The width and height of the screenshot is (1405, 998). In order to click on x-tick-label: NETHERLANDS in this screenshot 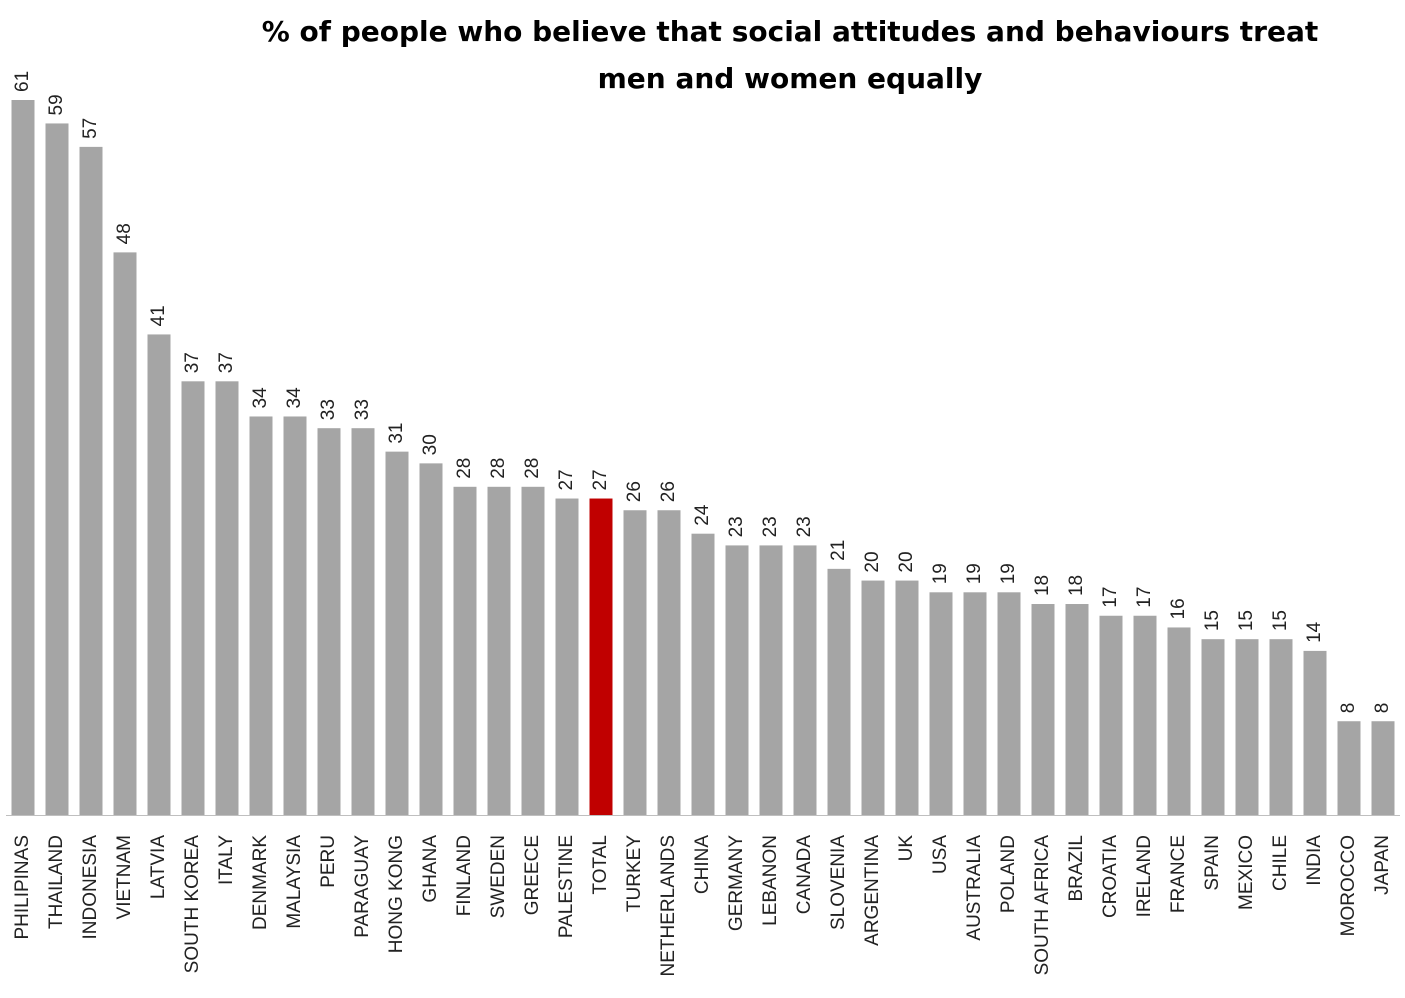, I will do `click(668, 905)`.